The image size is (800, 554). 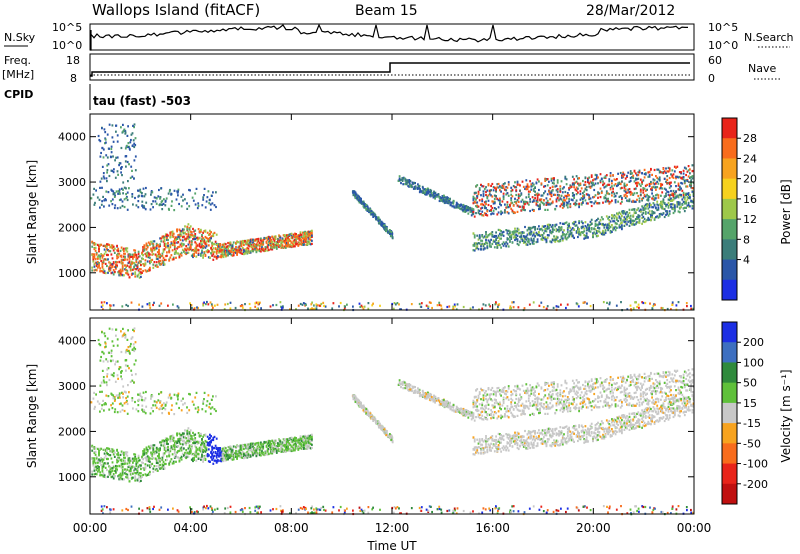 What do you see at coordinates (729, 270) in the screenshot?
I see `colorbar-swatch` at bounding box center [729, 270].